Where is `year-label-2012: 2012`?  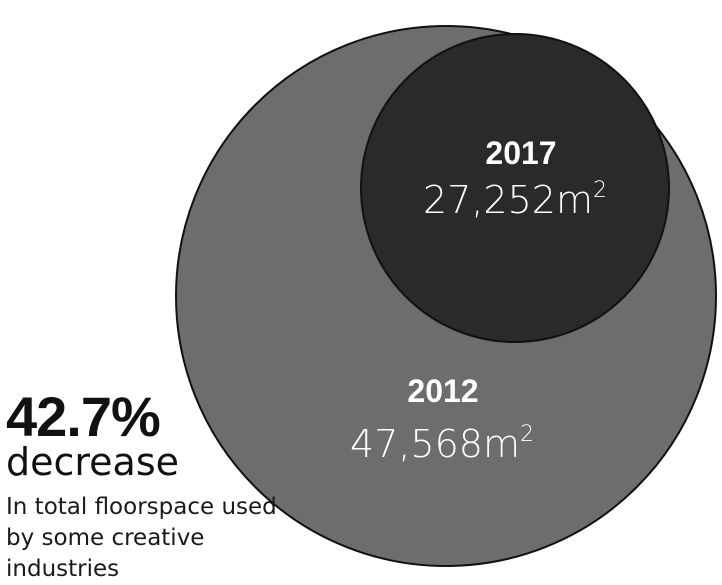
year-label-2012: 2012 is located at coordinates (442, 391).